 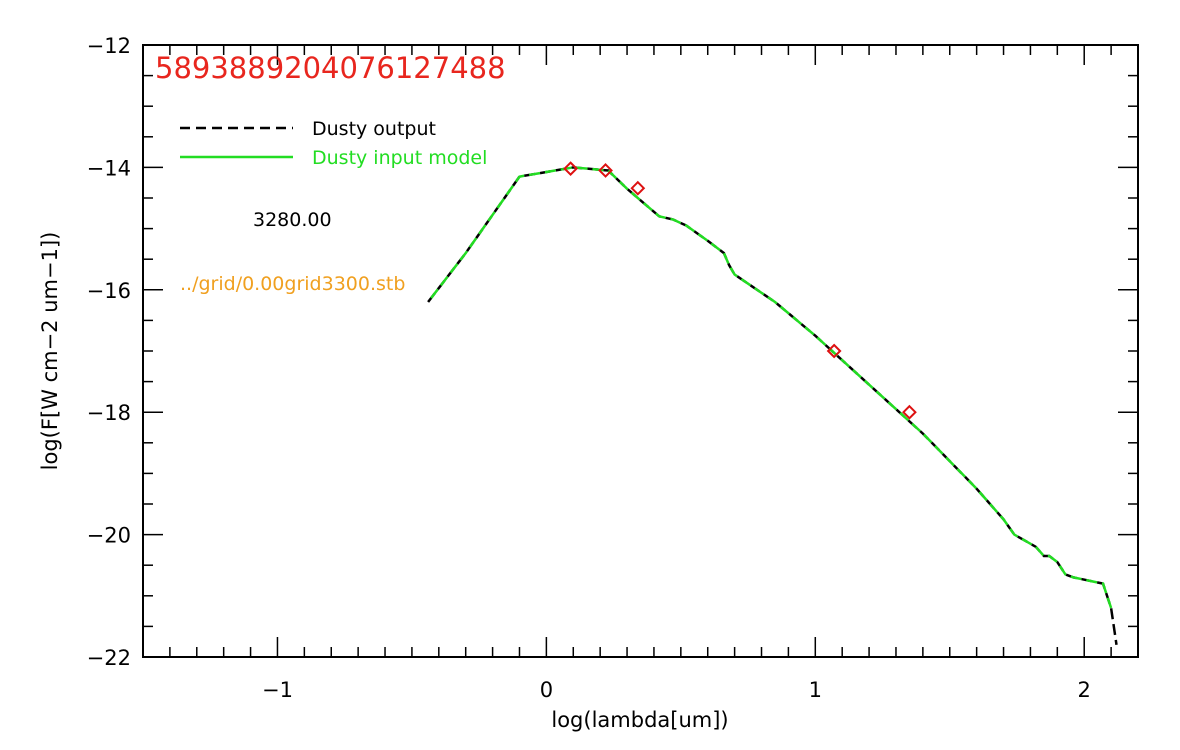 I want to click on y-axis-label: log(F[W cm−2 um−1]), so click(x=50, y=351).